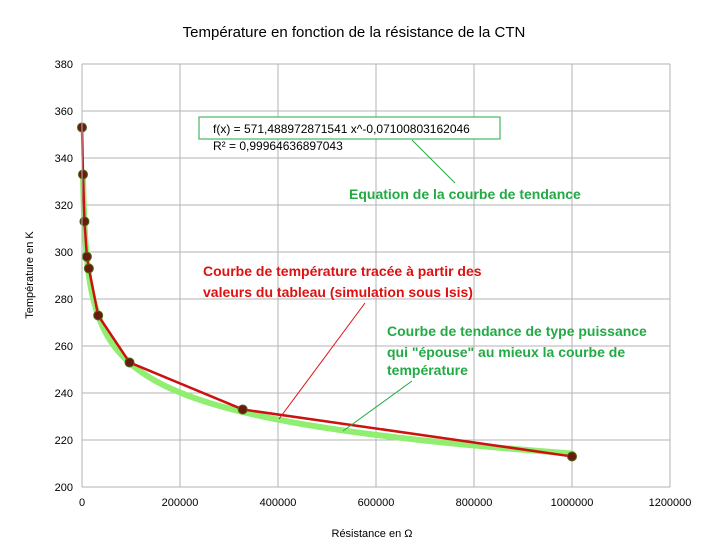 The image size is (709, 560). Describe the element at coordinates (64, 347) in the screenshot. I see `y-tick-label: 260` at that location.